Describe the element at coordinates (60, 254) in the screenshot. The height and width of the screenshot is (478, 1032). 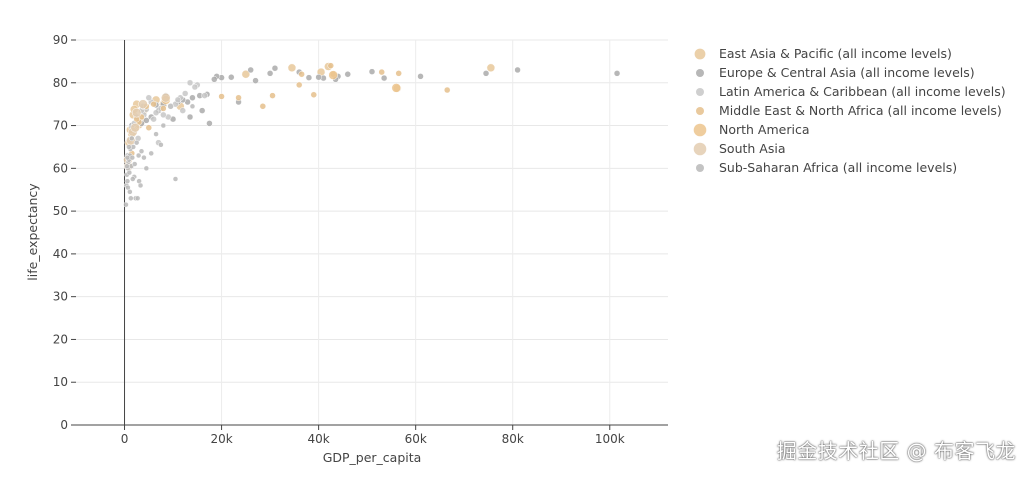
I see `y-tick-label: 40` at that location.